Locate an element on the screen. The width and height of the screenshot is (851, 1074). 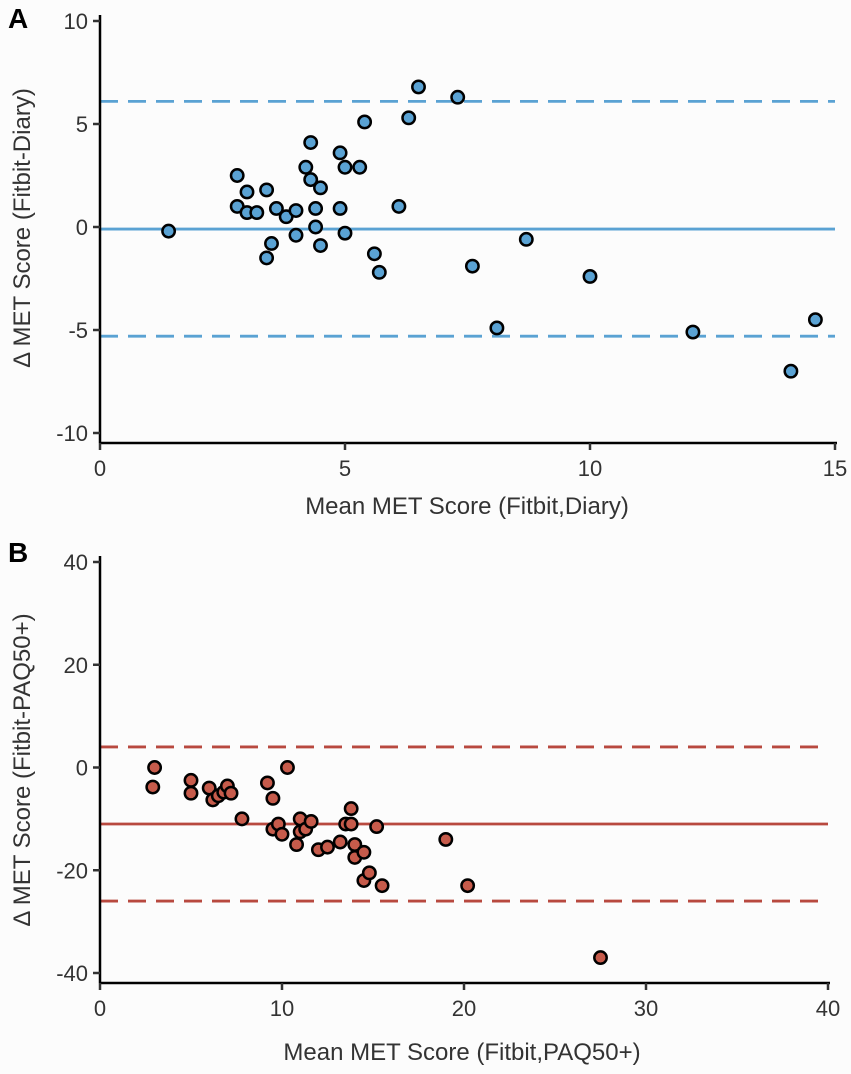
panel-b-x-tick-label: 0 is located at coordinates (100, 1008).